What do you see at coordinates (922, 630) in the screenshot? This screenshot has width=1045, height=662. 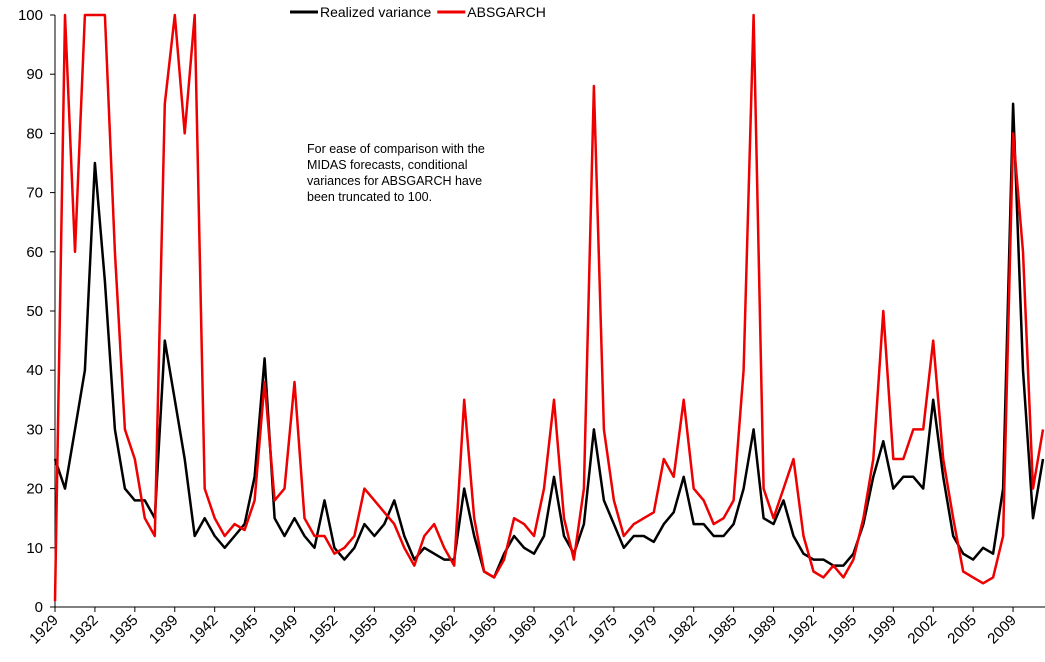 I see `x-tick-label: 2002` at bounding box center [922, 630].